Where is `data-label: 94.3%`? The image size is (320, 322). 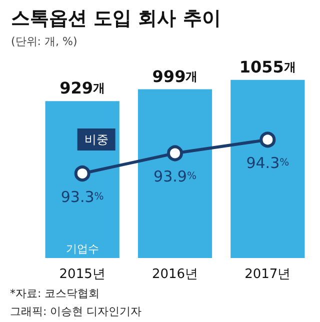 data-label: 94.3% is located at coordinates (268, 163).